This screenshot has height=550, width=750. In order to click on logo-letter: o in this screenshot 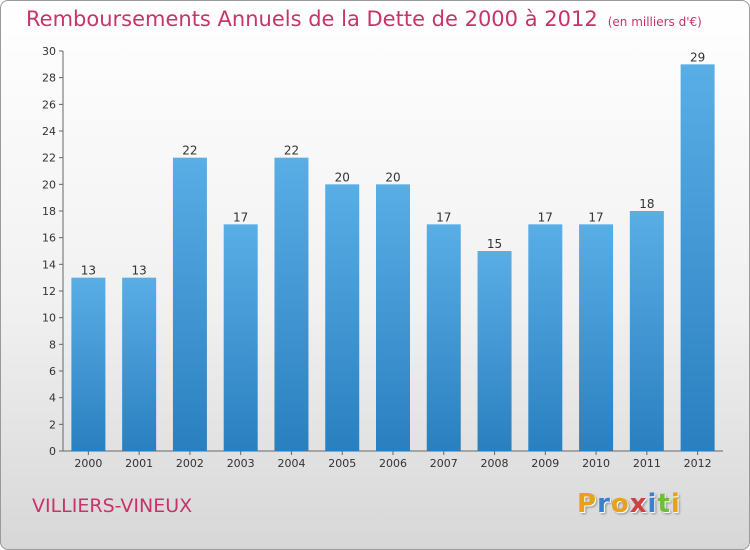, I will do `click(620, 504)`.